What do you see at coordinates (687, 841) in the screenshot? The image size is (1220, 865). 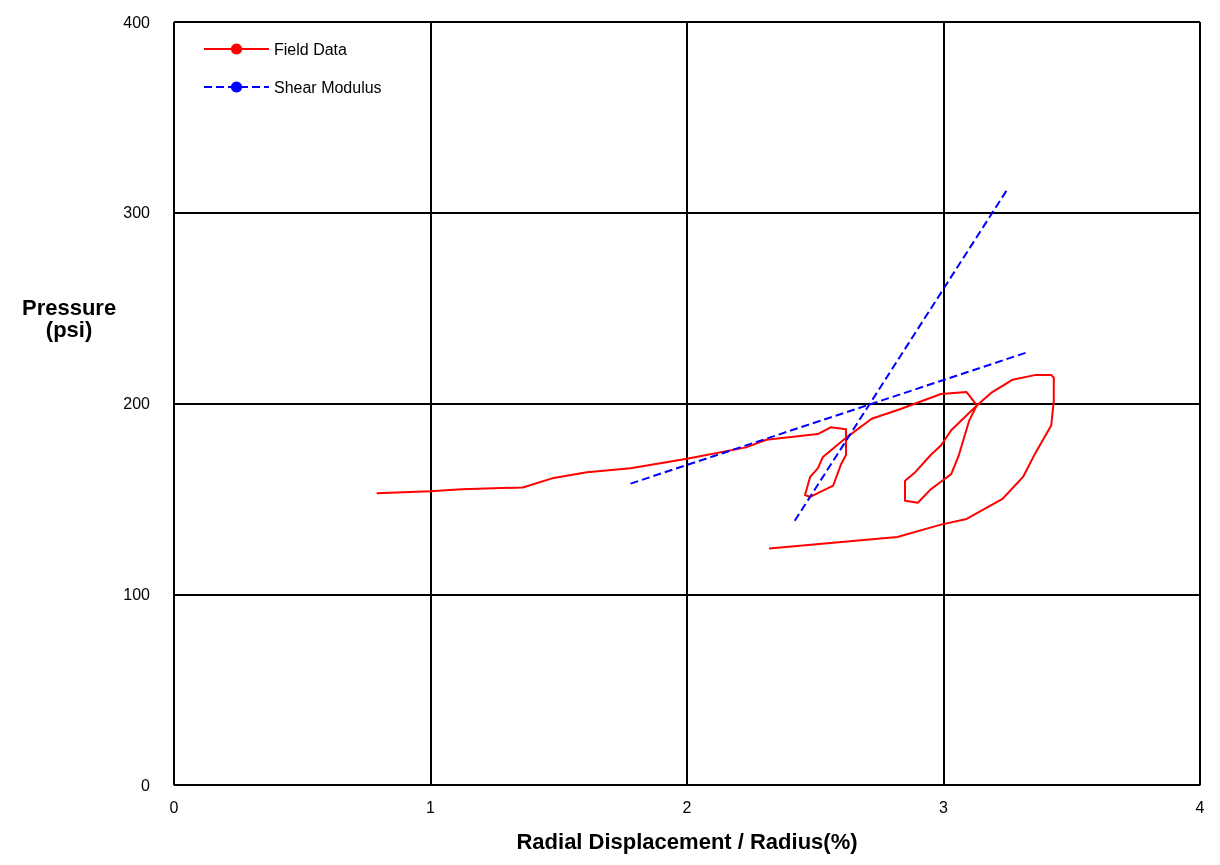 I see `x-axis-title: Radial Displacement / Radius(%)` at bounding box center [687, 841].